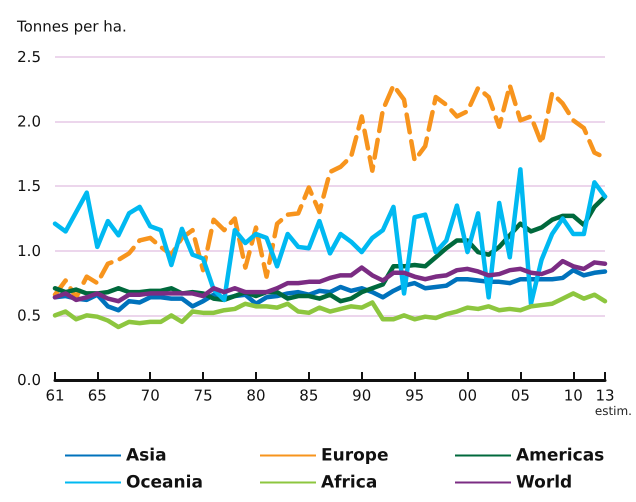 The height and width of the screenshot is (502, 636). I want to click on y-tick-label: 1.0, so click(29, 251).